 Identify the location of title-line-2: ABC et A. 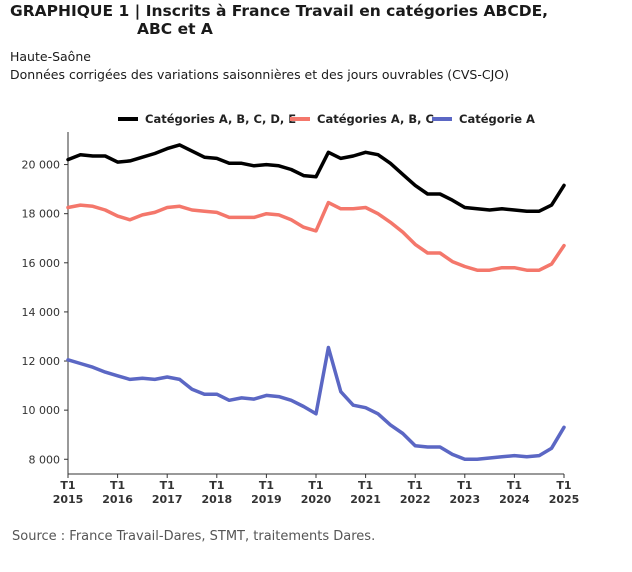
(175, 29).